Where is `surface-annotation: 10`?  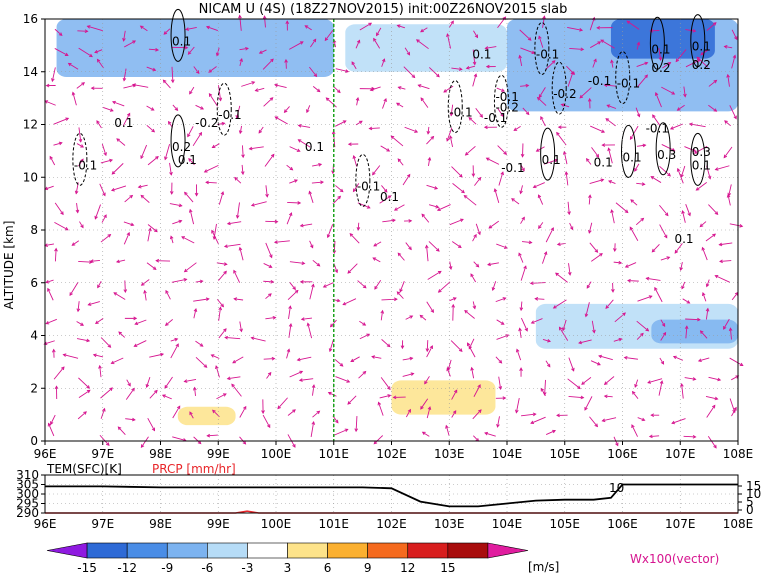
surface-annotation: 10 is located at coordinates (616, 488).